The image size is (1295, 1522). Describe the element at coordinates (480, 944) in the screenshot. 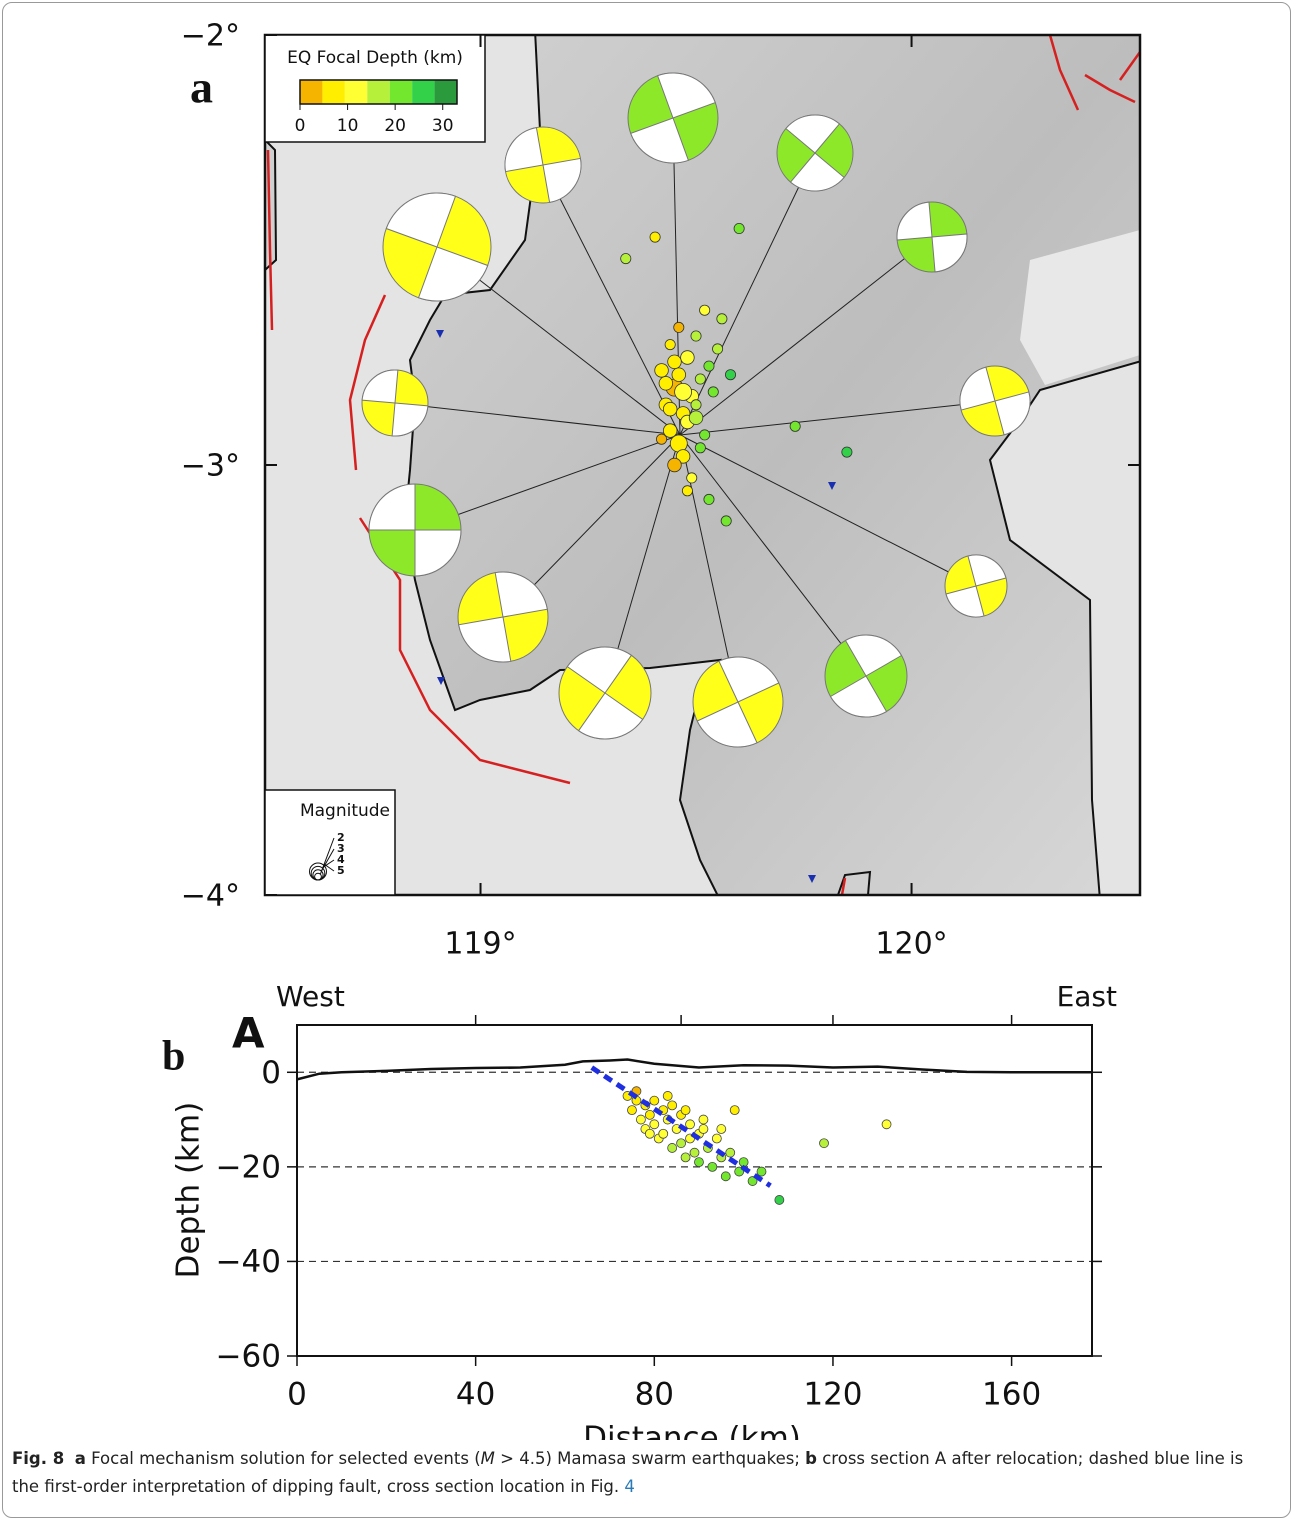

I see `x-tick-label: 119°` at that location.